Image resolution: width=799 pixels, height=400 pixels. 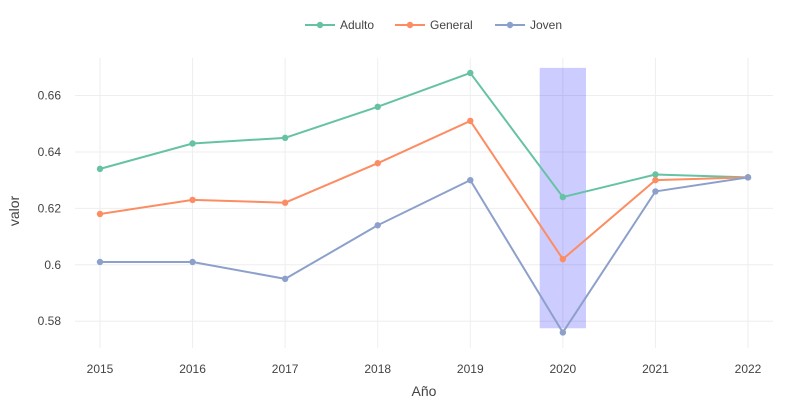 I want to click on y-tick-label: 0.66, so click(x=50, y=96).